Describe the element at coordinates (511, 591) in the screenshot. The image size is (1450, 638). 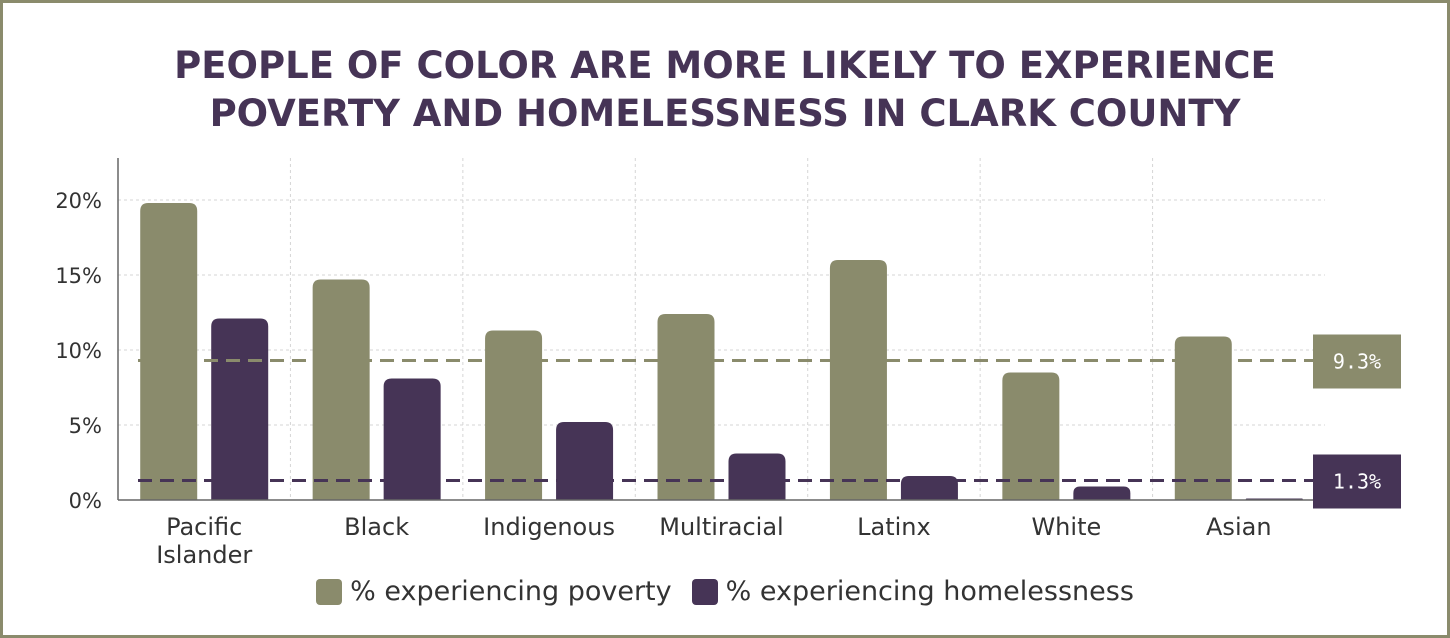
I see `legend-label-poverty: % experiencing poverty` at that location.